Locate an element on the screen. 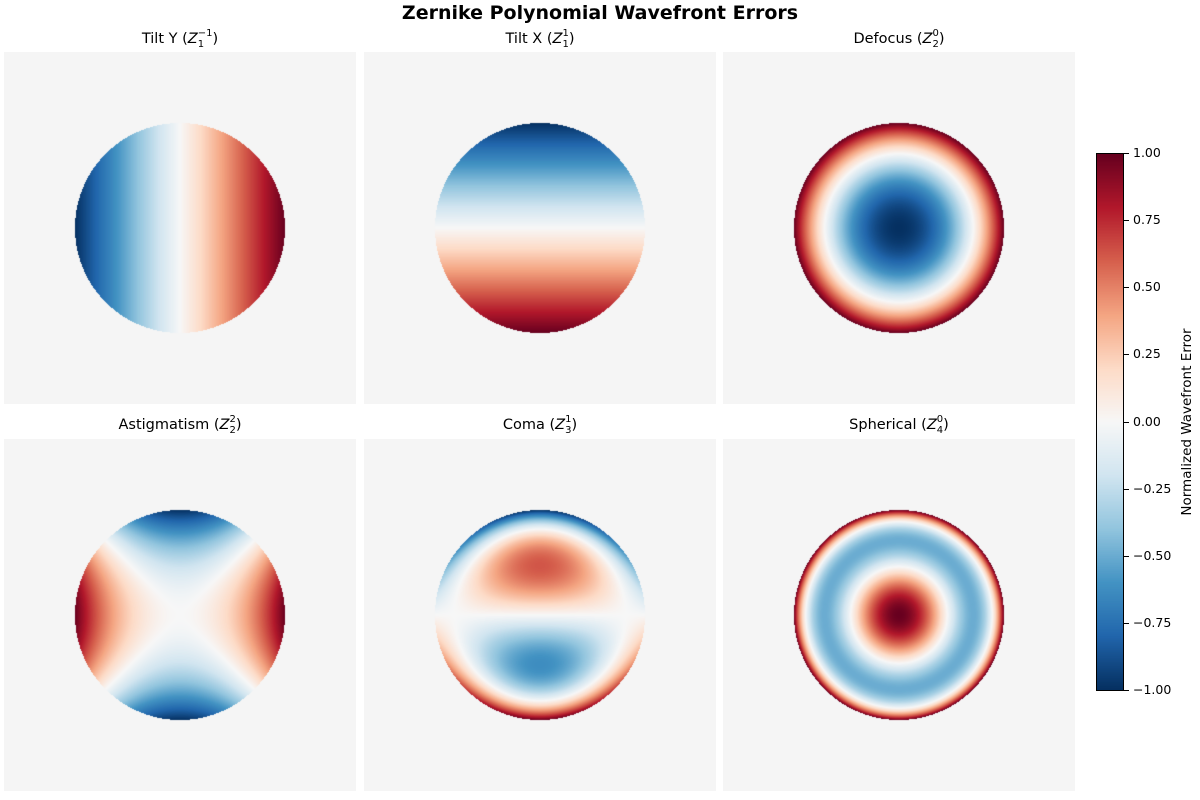 This screenshot has width=1200, height=800. radial-order: 4 is located at coordinates (940, 430).